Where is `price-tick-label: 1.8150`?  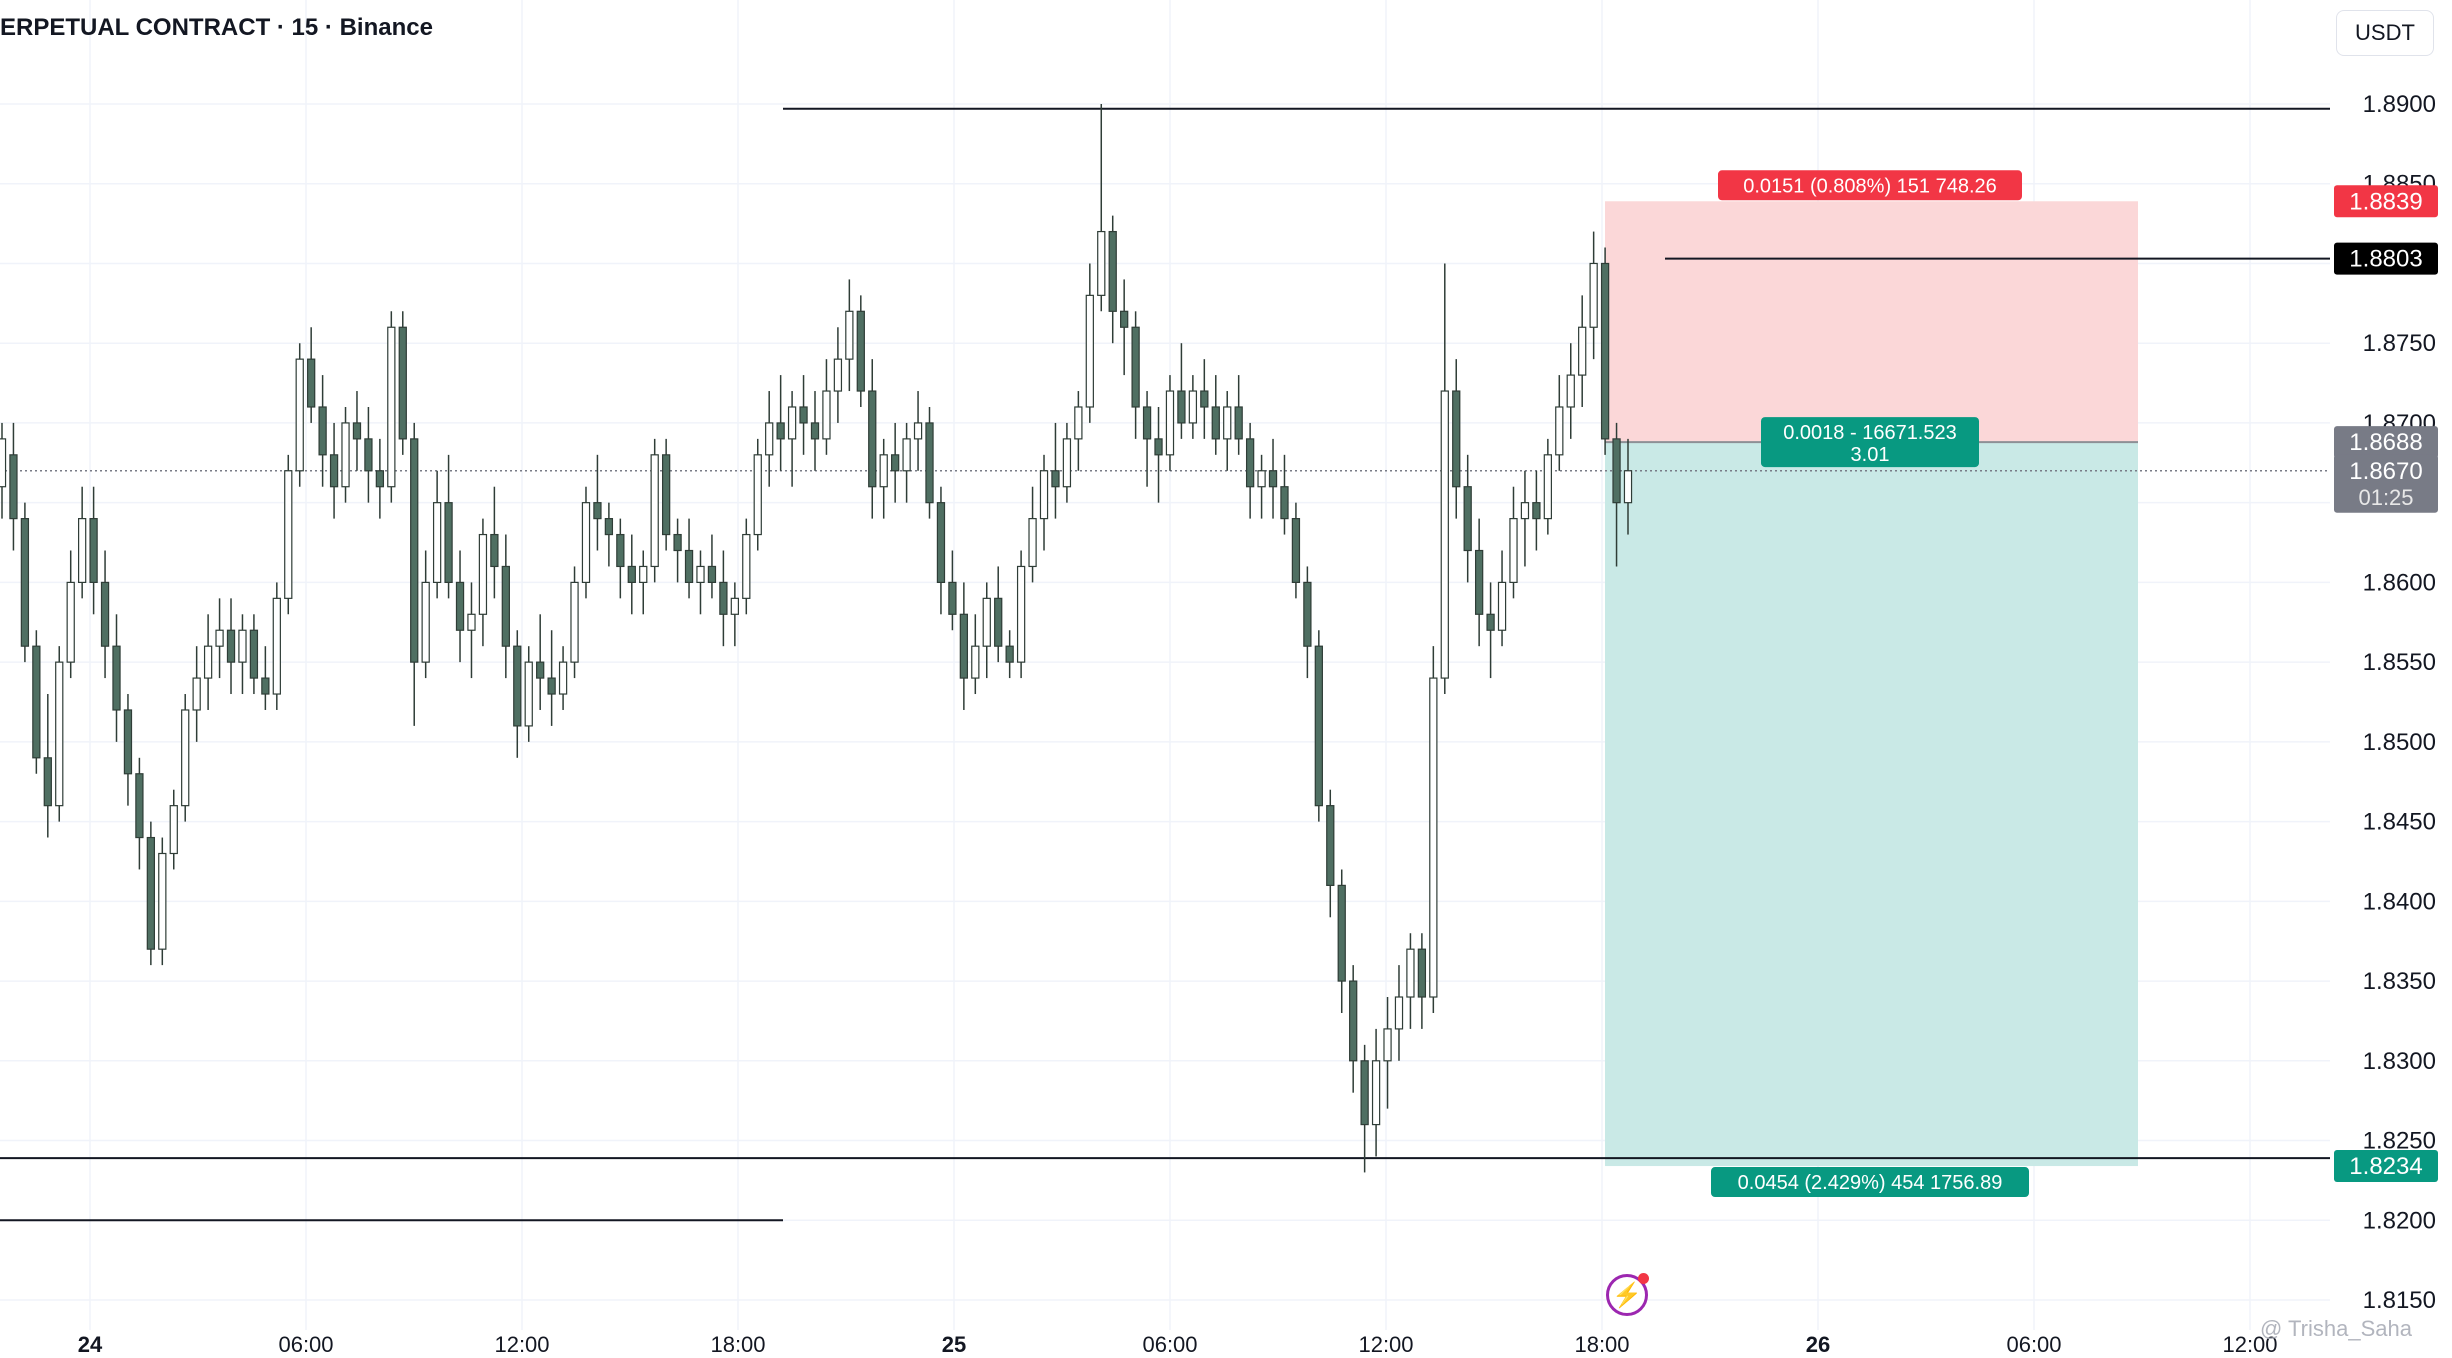
price-tick-label: 1.8150 is located at coordinates (2399, 1300).